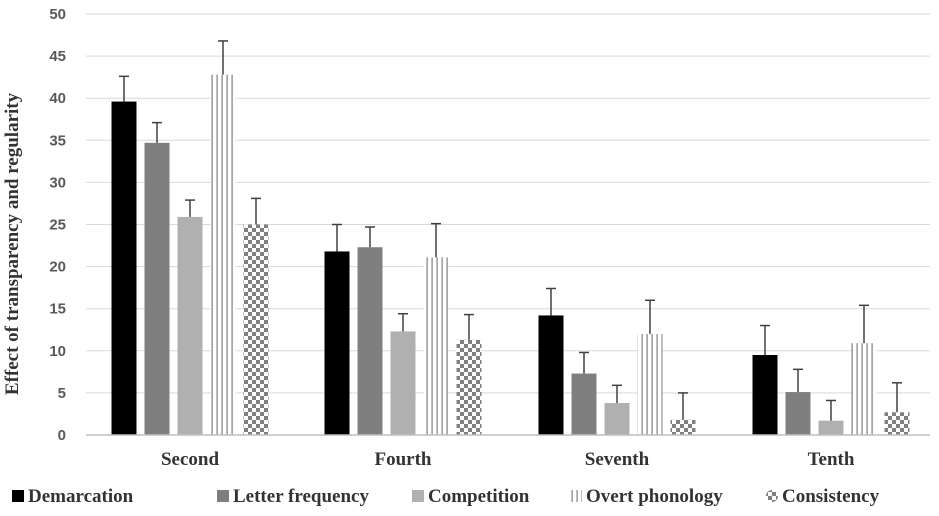 Image resolution: width=939 pixels, height=516 pixels. Describe the element at coordinates (223, 255) in the screenshot. I see `bar-overt-phonology-second` at that location.